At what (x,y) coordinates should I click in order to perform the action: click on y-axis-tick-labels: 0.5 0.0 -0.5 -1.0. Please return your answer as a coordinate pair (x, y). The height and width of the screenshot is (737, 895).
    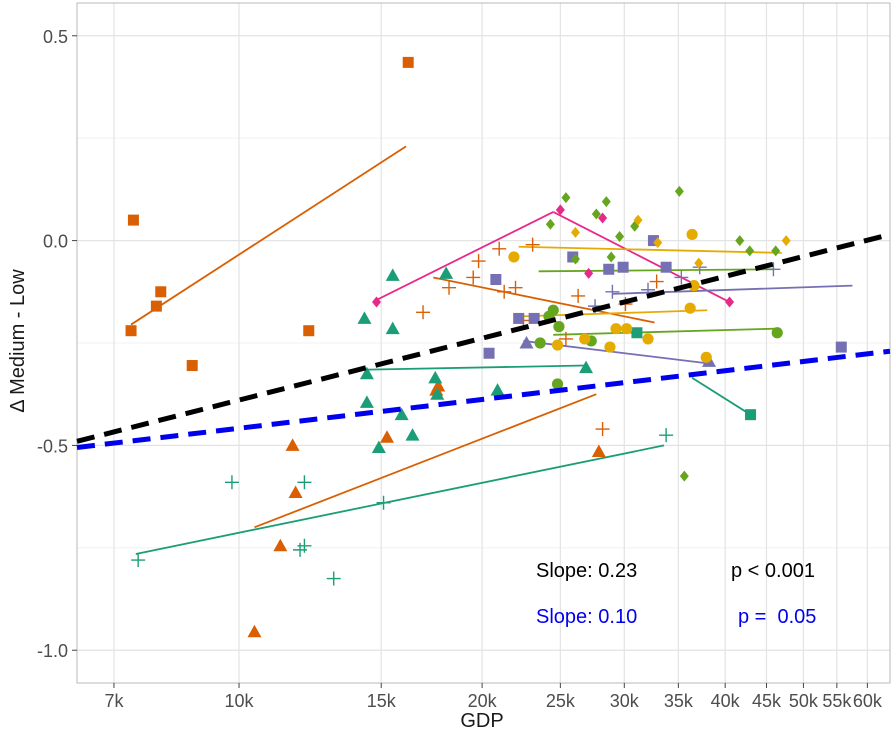
    Looking at the image, I should click on (52, 344).